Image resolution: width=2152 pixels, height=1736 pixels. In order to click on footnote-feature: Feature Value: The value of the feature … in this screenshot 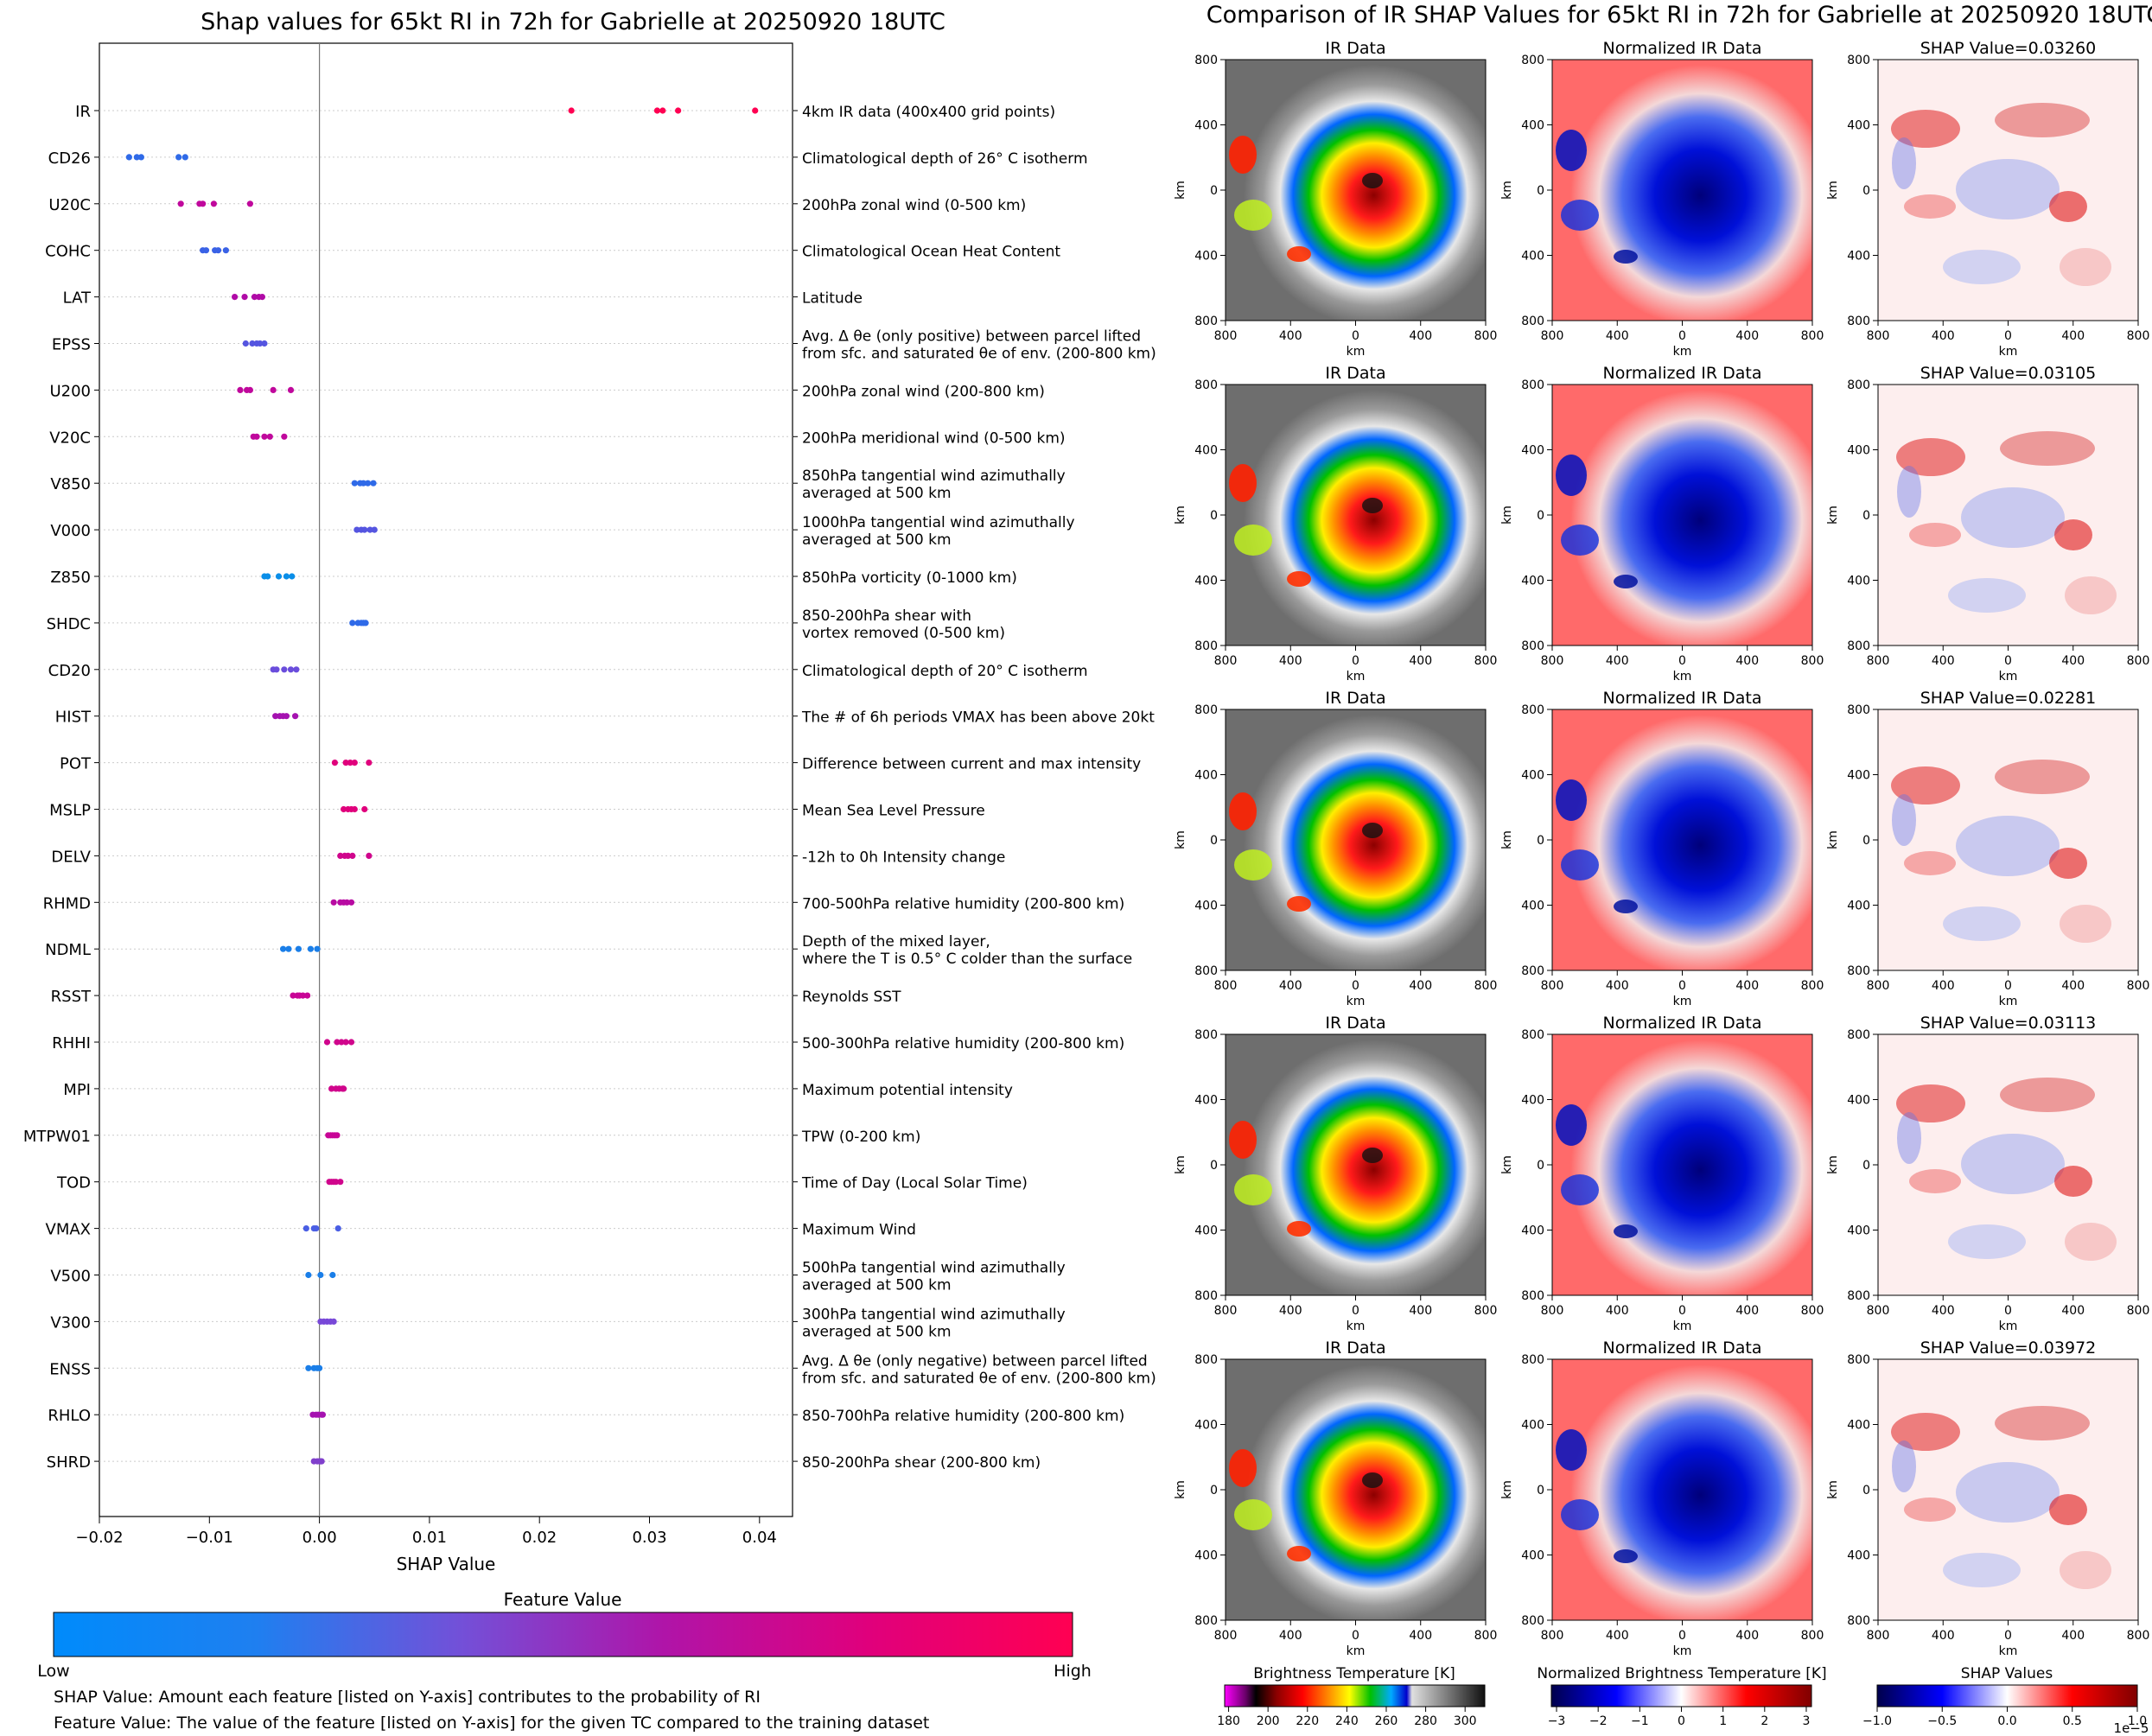, I will do `click(492, 1723)`.